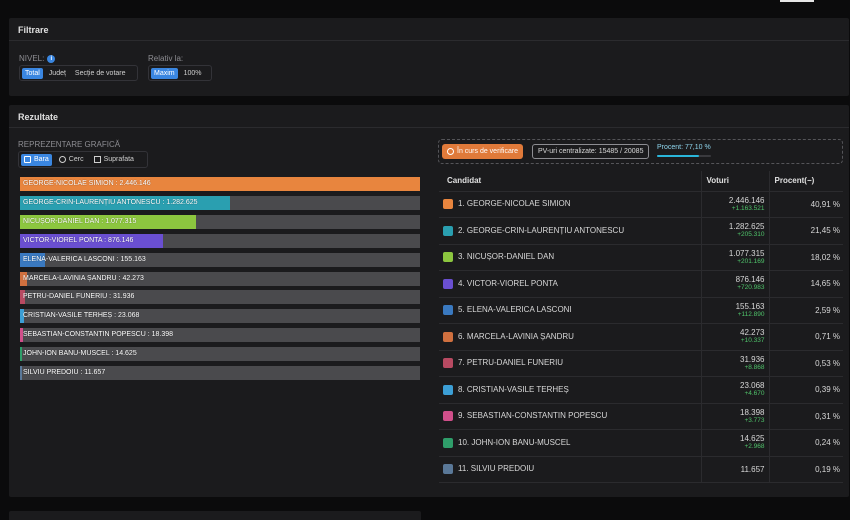 The image size is (850, 520). I want to click on votes-cell: 2.446.146 +1.163.521, so click(734, 204).